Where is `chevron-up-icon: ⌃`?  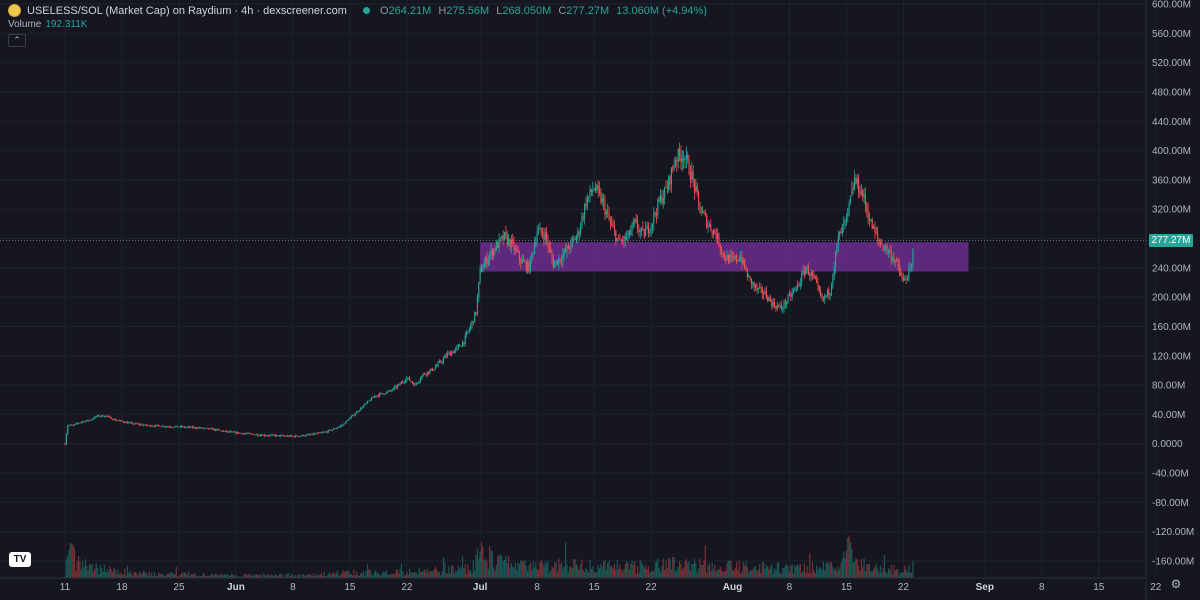 chevron-up-icon: ⌃ is located at coordinates (17, 40).